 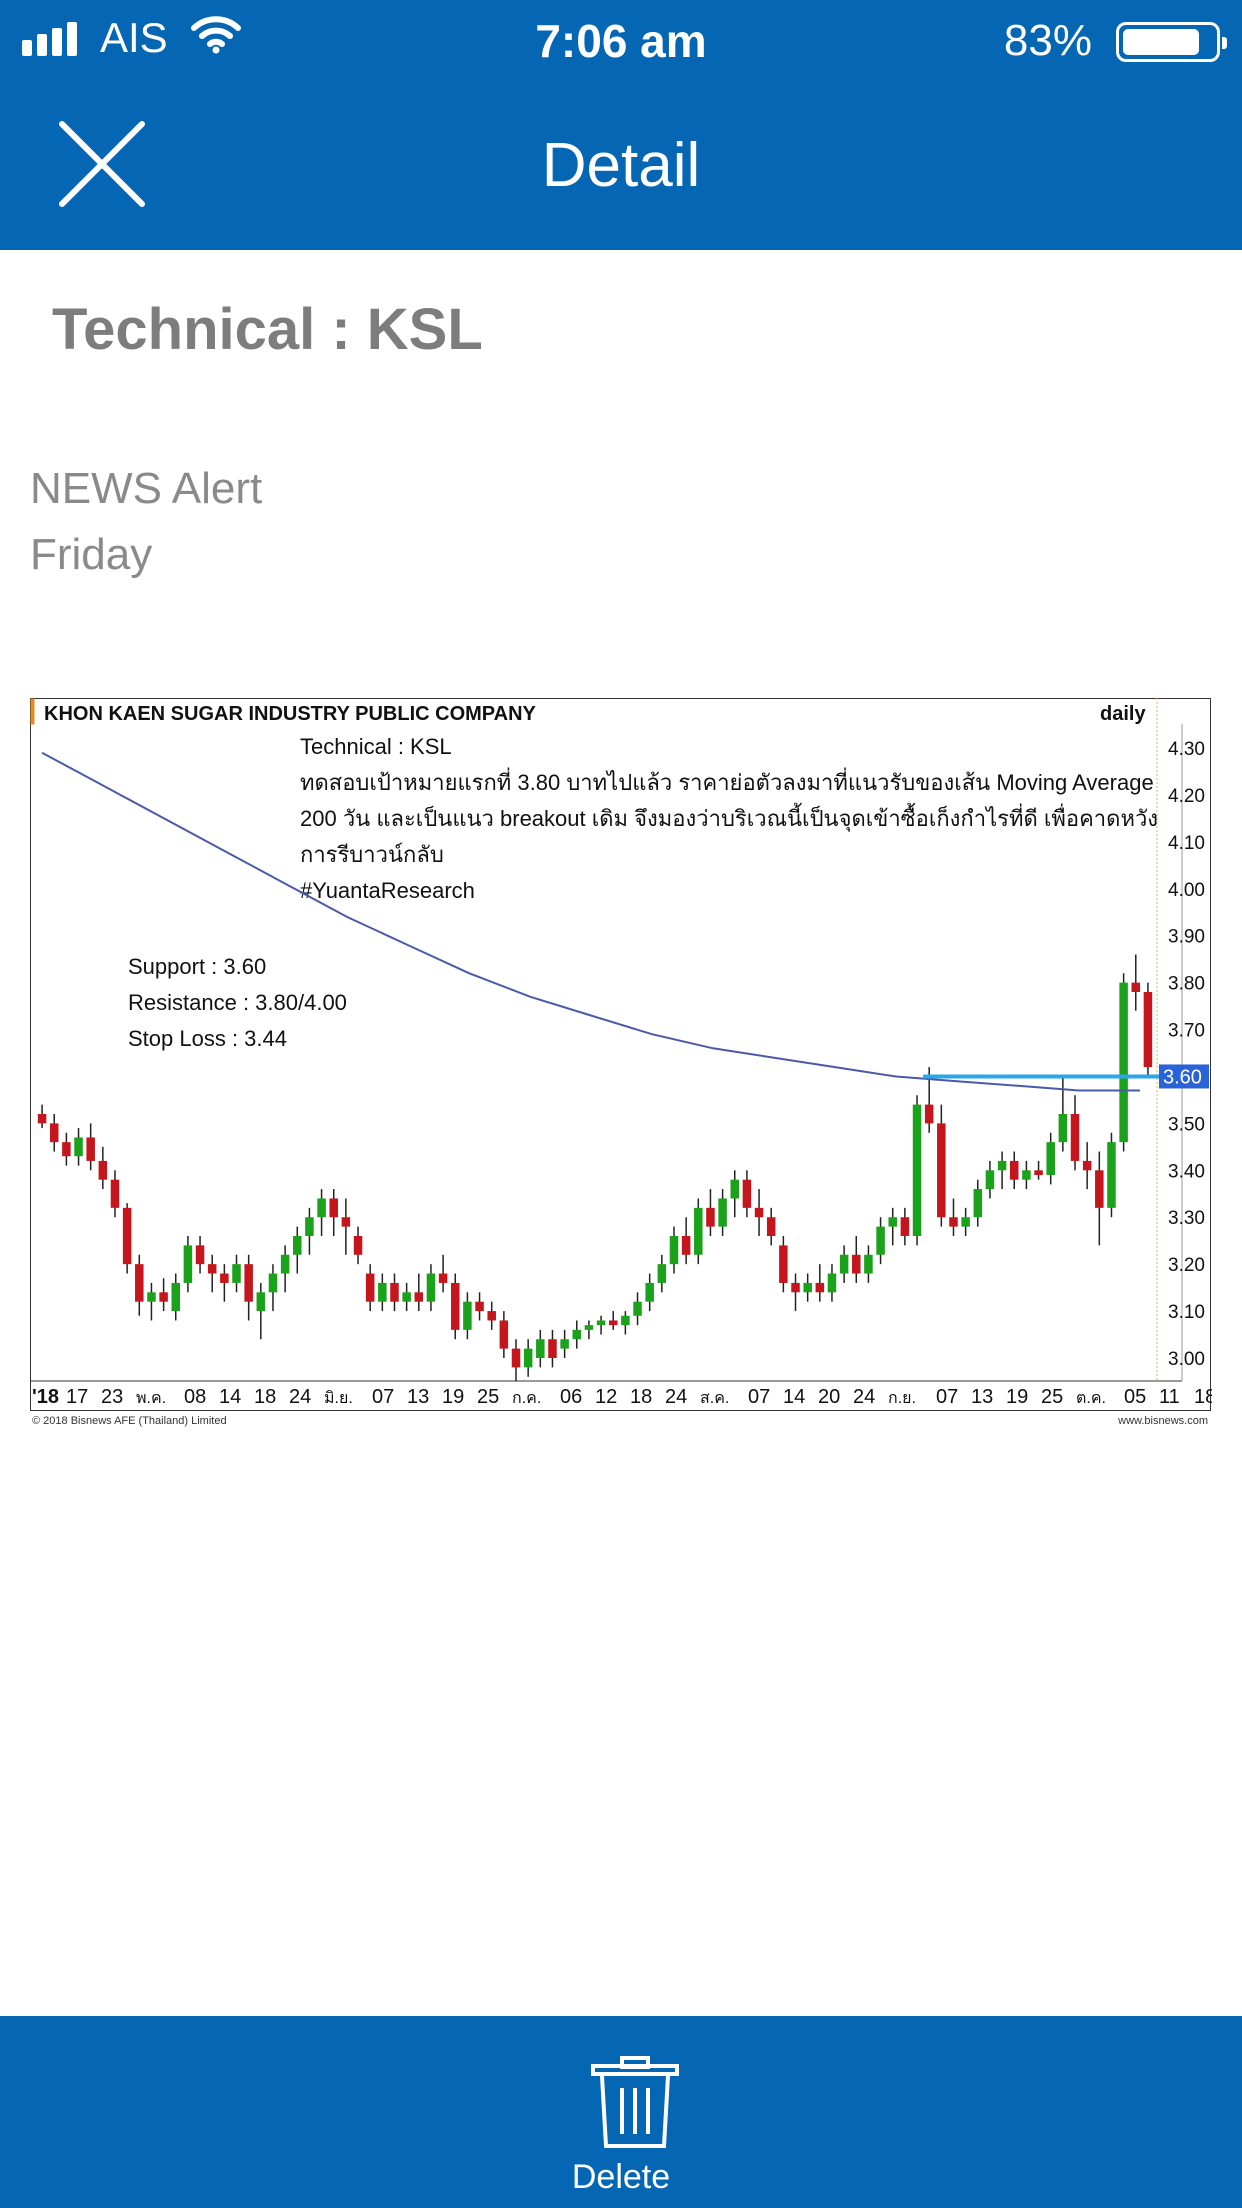 I want to click on x-tick-label: 25, so click(x=1052, y=1397).